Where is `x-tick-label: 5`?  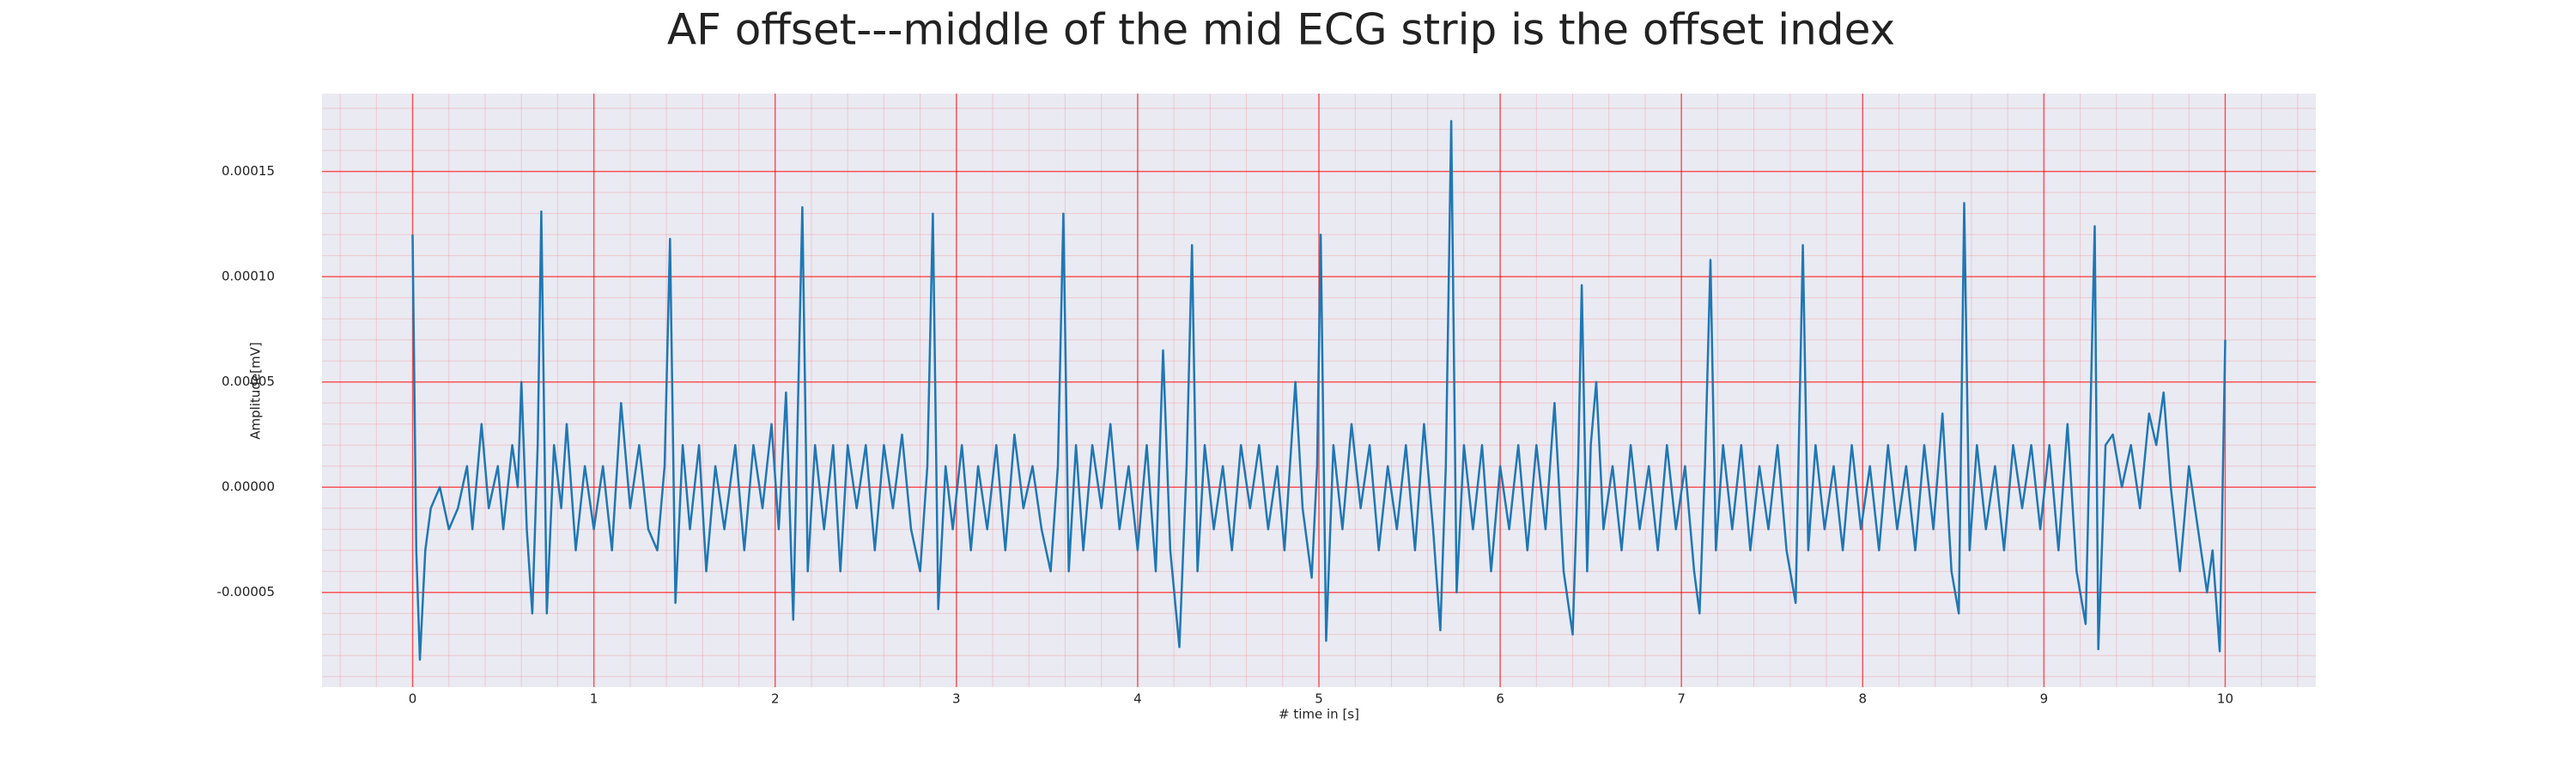 x-tick-label: 5 is located at coordinates (1319, 699).